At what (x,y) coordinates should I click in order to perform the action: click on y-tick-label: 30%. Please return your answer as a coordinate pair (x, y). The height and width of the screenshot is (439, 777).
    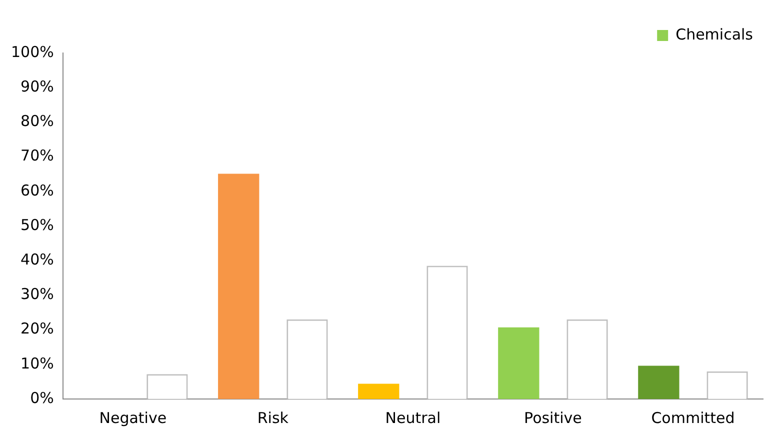
    Looking at the image, I should click on (37, 294).